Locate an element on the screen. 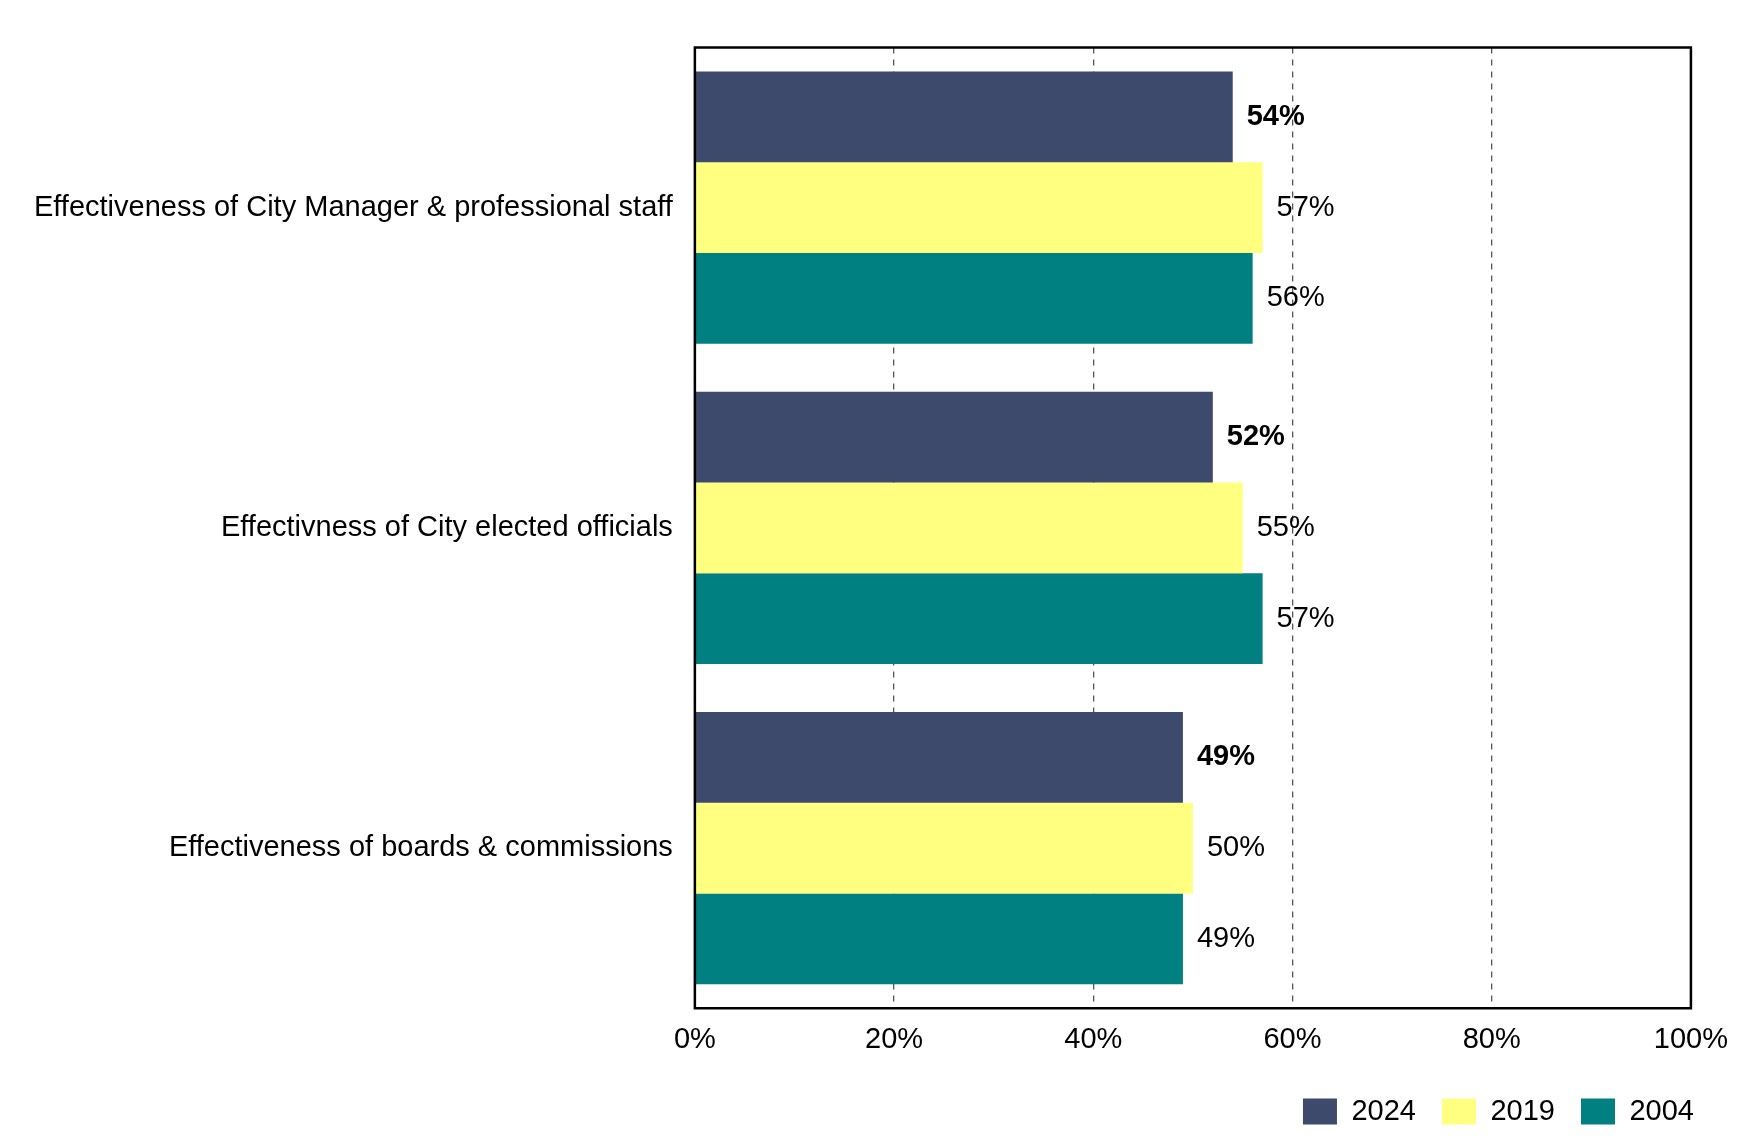 The width and height of the screenshot is (1750, 1144). y-tick-label: Effectiveness of City Manager & professional staff is located at coordinates (353, 205).